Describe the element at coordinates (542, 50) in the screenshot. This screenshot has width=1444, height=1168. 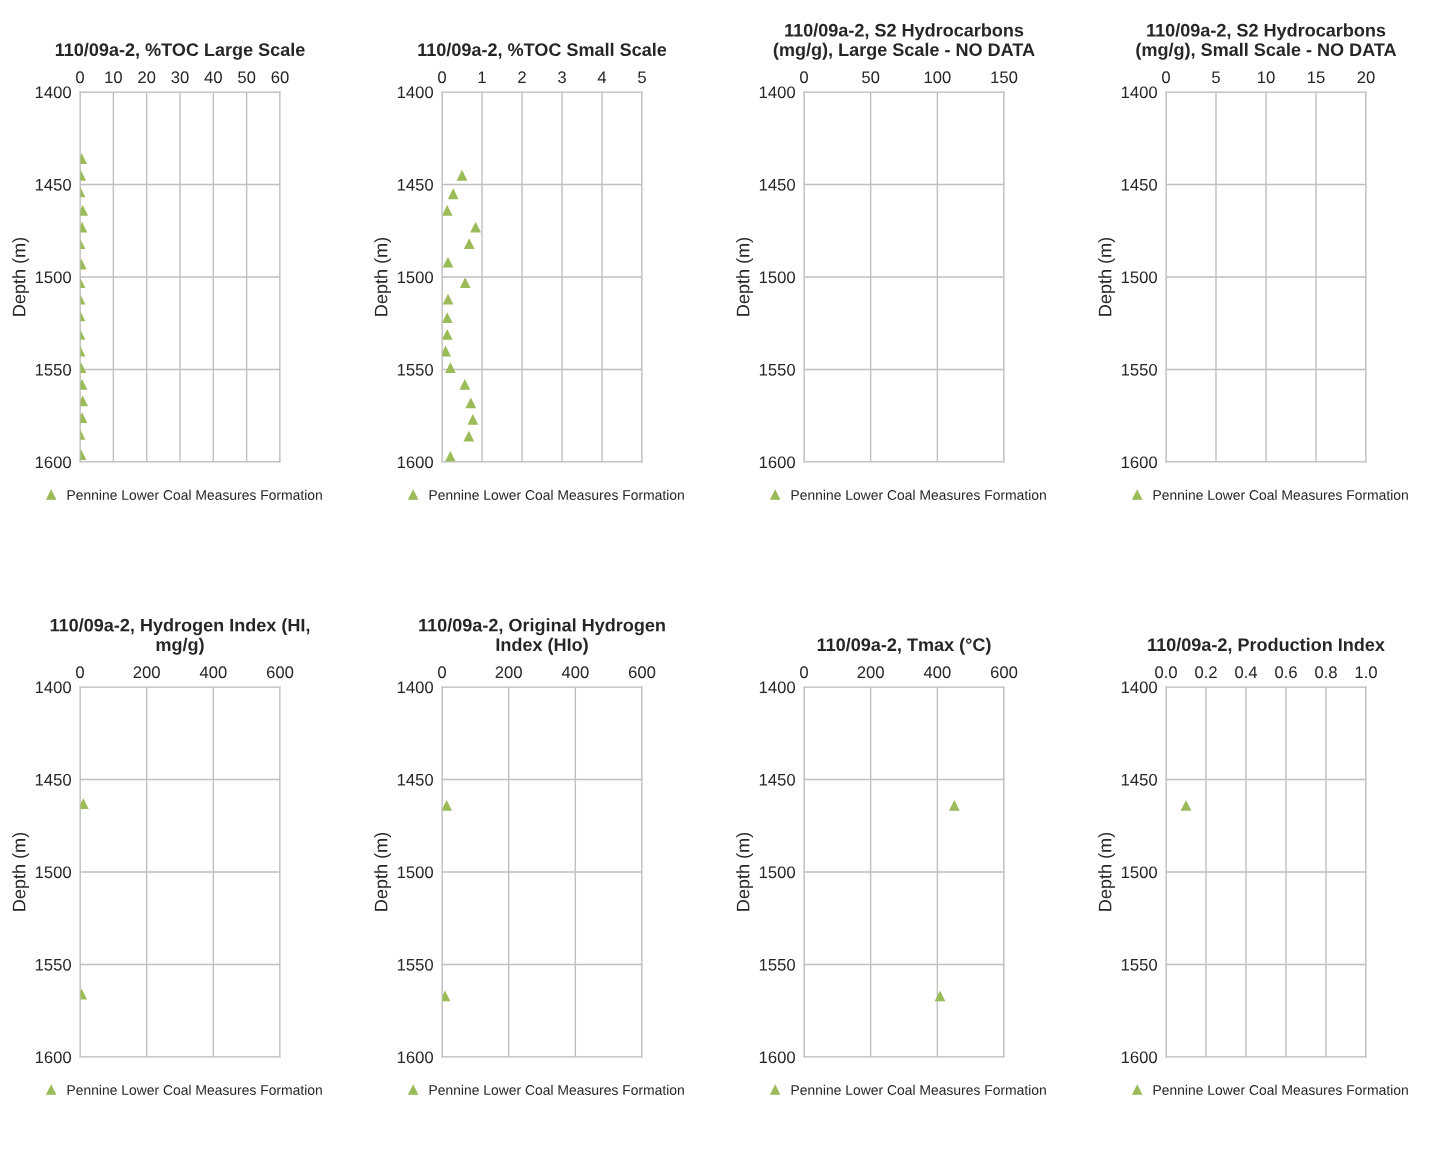
I see `chart-title: 110/09a-2, %TOC Small Scale` at that location.